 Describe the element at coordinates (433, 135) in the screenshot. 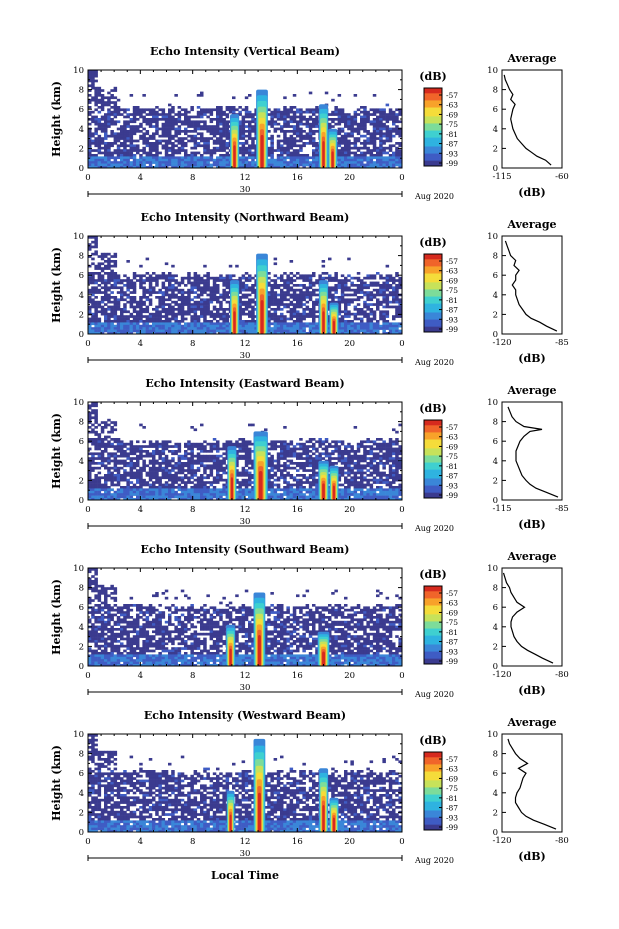

I see `colorbar-swatch` at that location.